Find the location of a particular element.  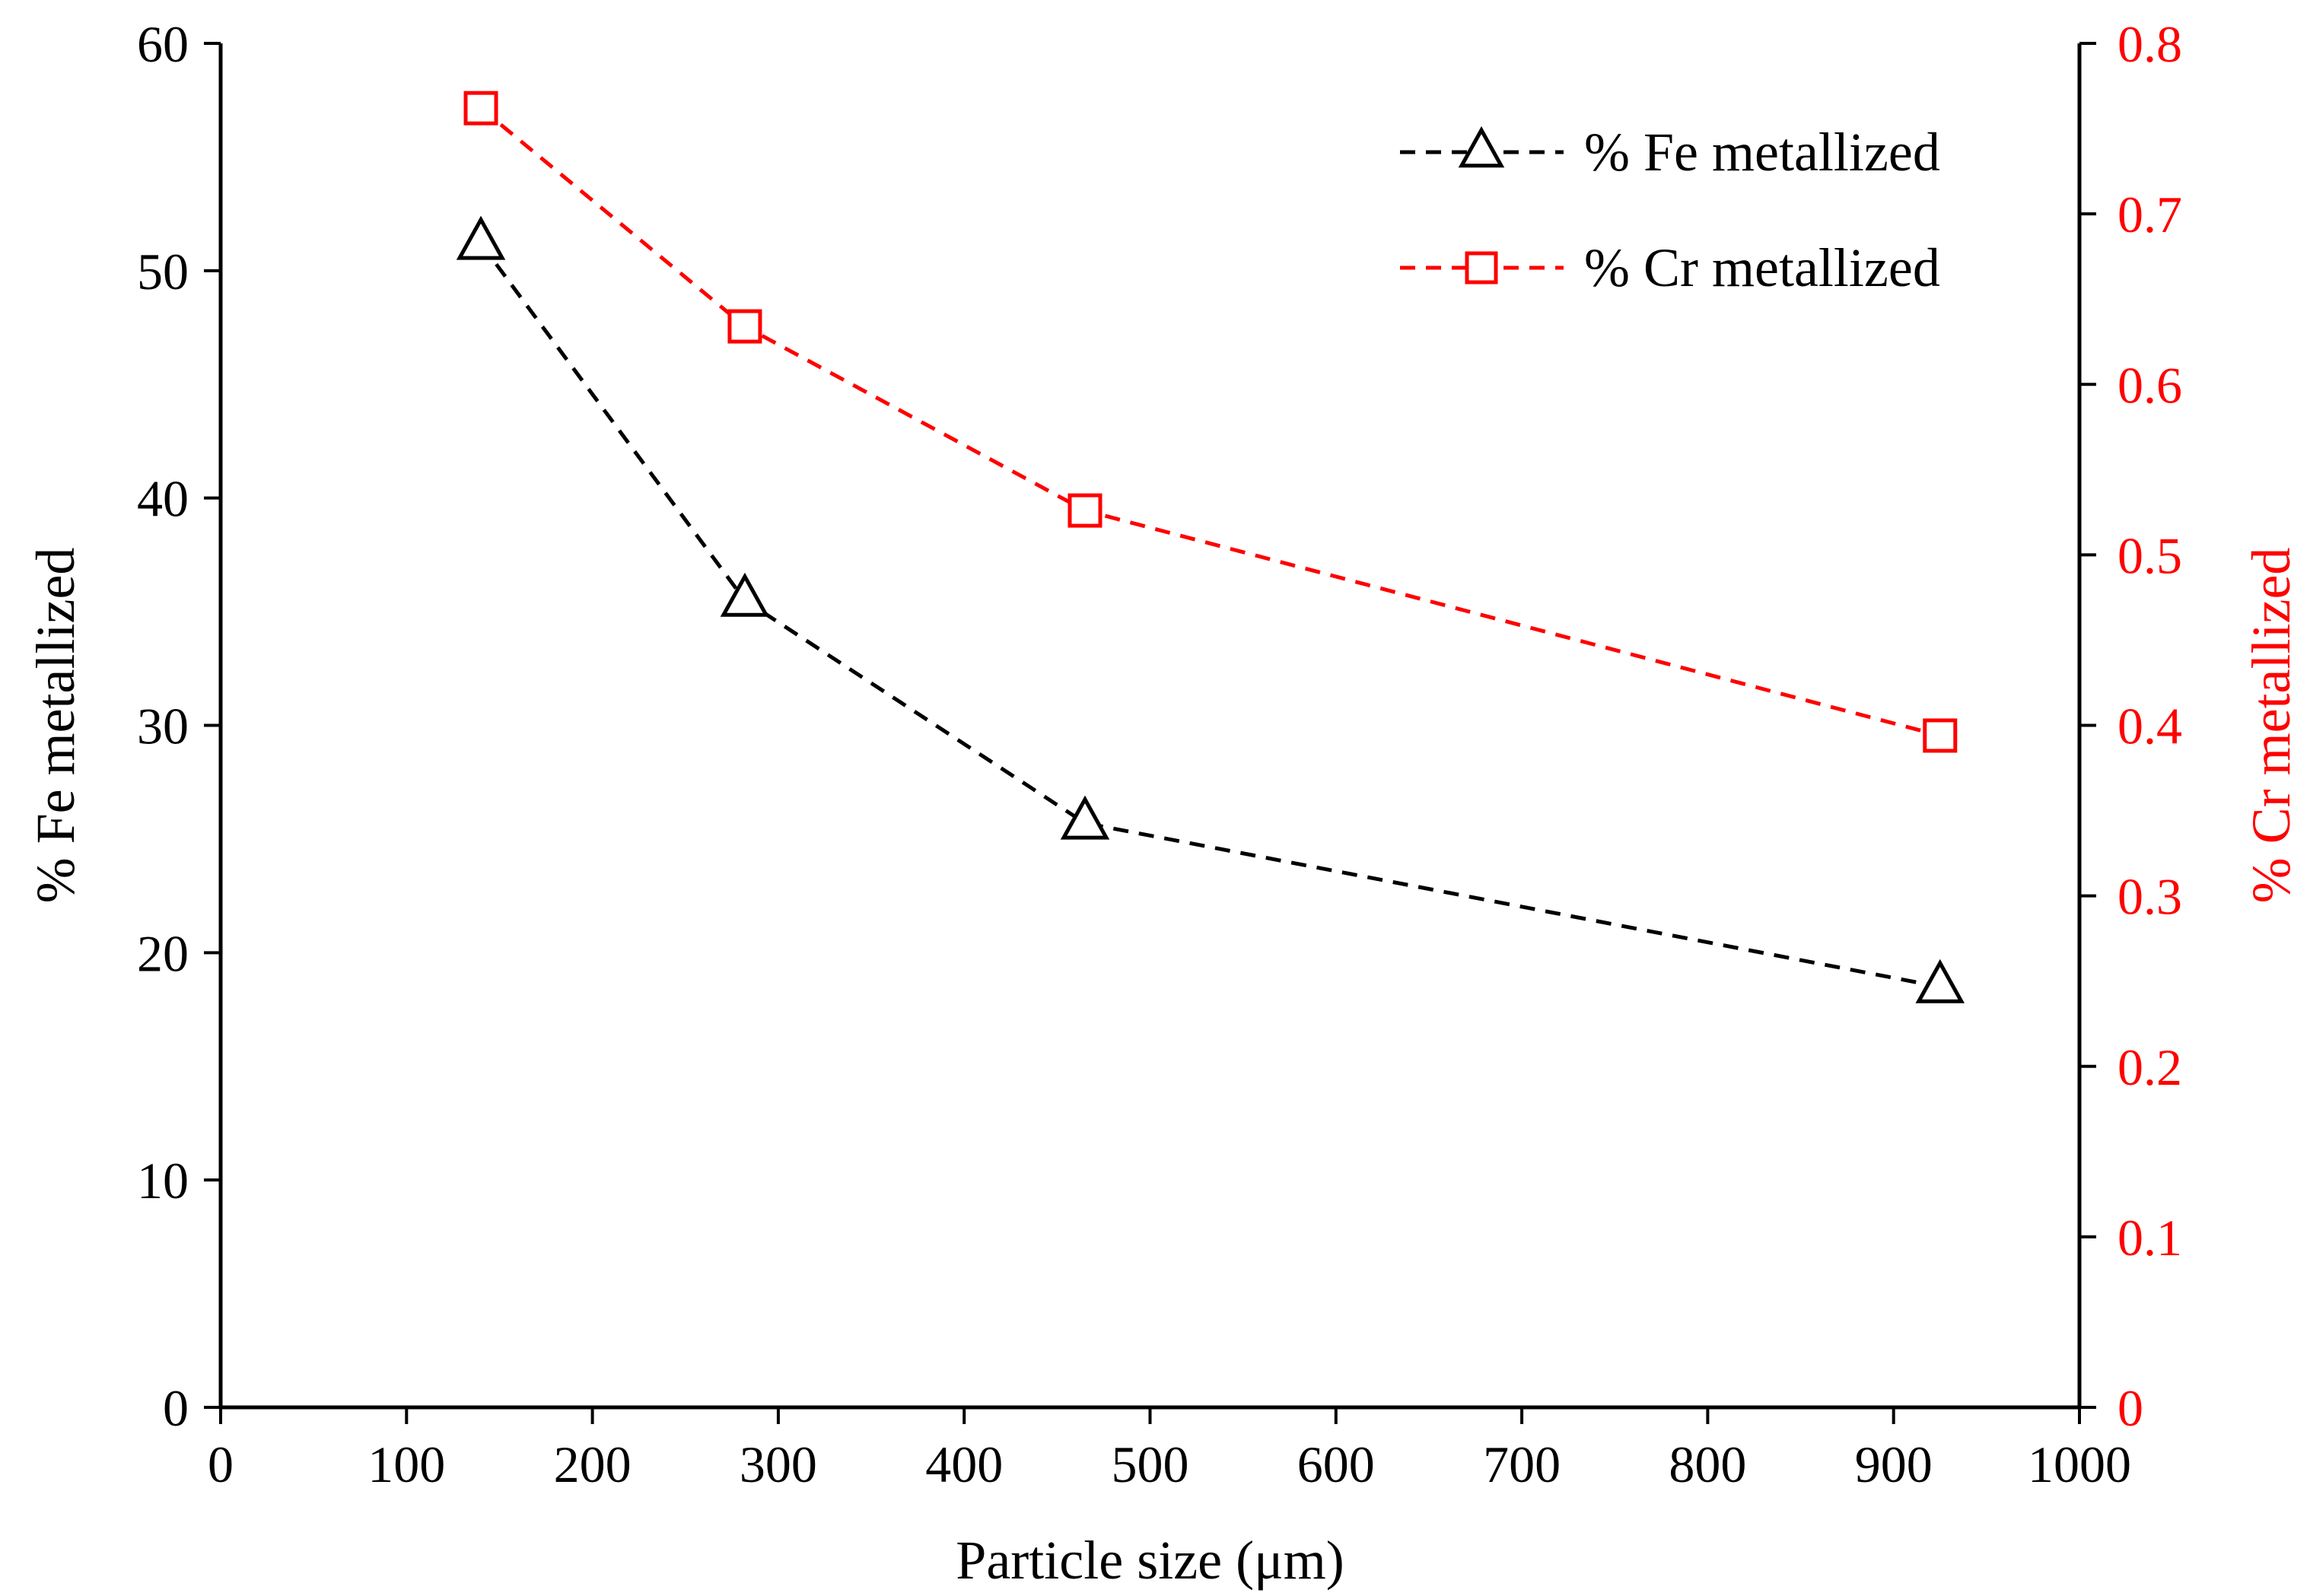

fe-legend-label: % Fe metallized is located at coordinates (1762, 152).